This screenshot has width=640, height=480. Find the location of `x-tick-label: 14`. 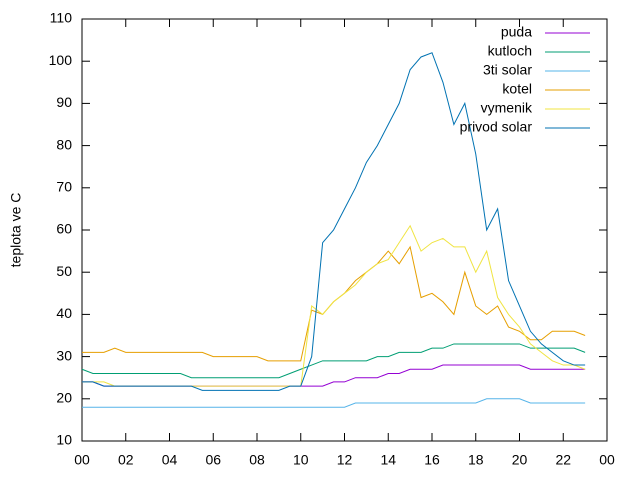

x-tick-label: 14 is located at coordinates (388, 460).